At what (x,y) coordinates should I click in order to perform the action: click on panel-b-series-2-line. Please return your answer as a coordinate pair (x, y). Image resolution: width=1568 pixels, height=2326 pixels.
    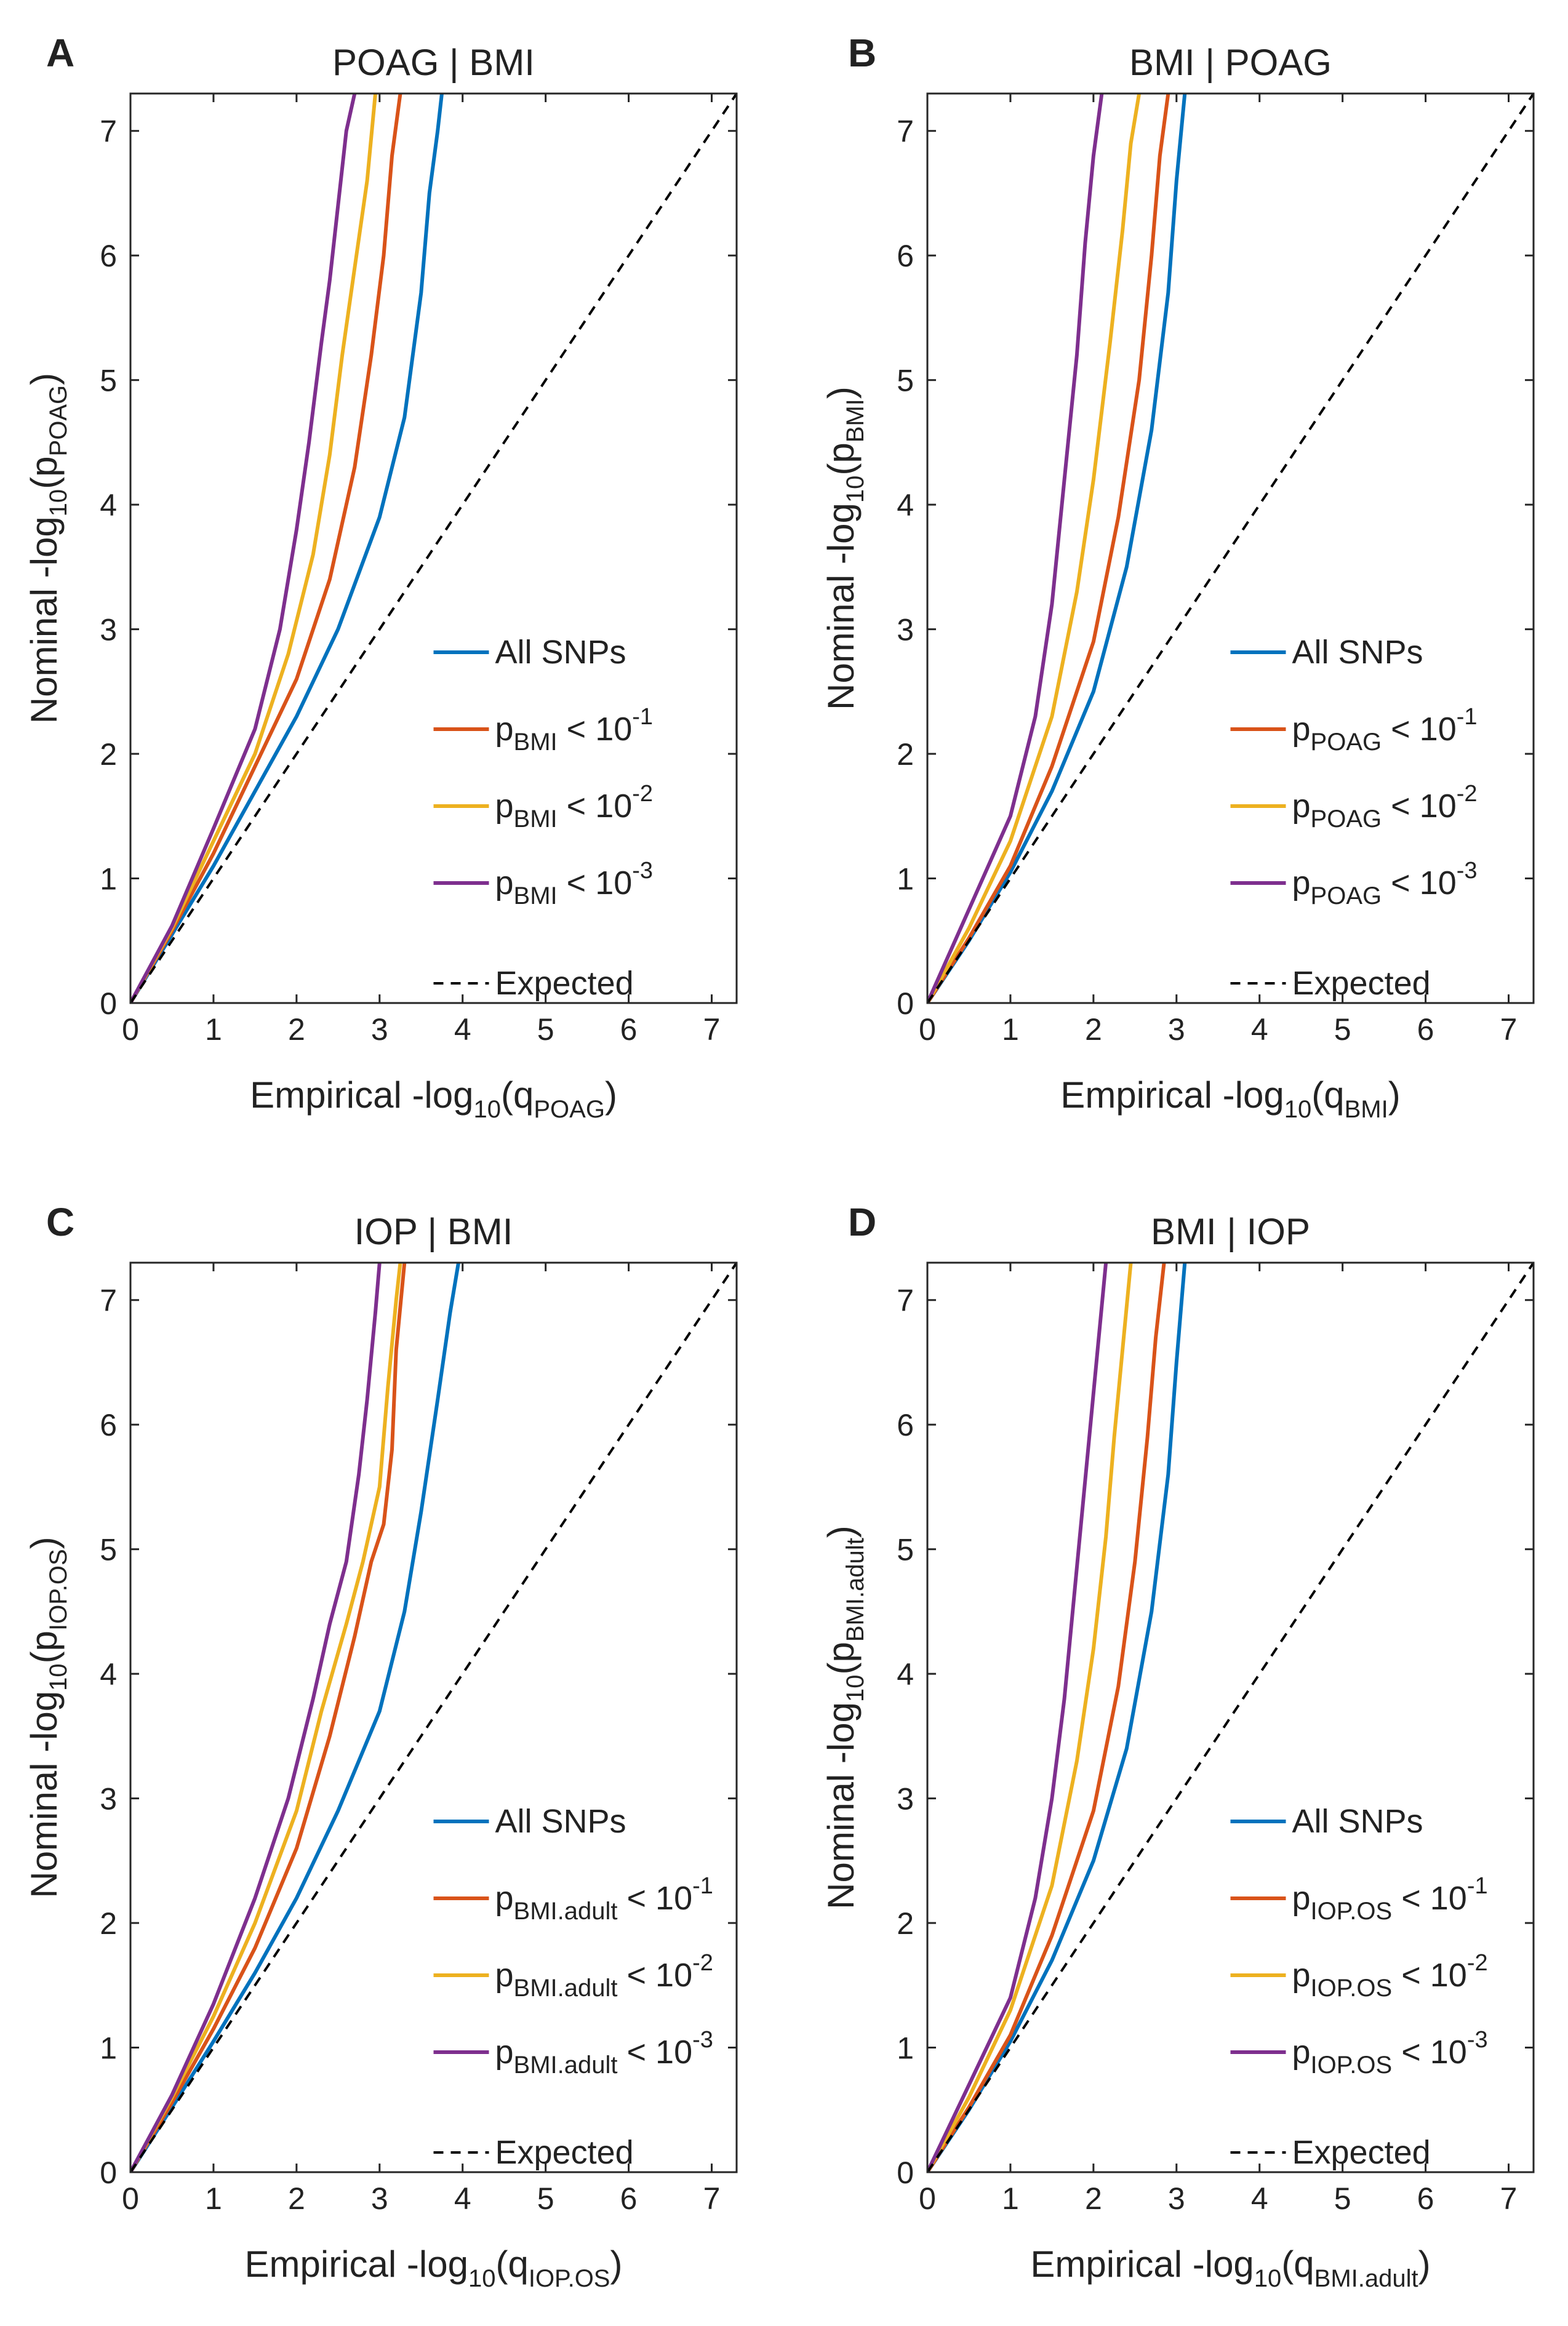
    Looking at the image, I should click on (1034, 548).